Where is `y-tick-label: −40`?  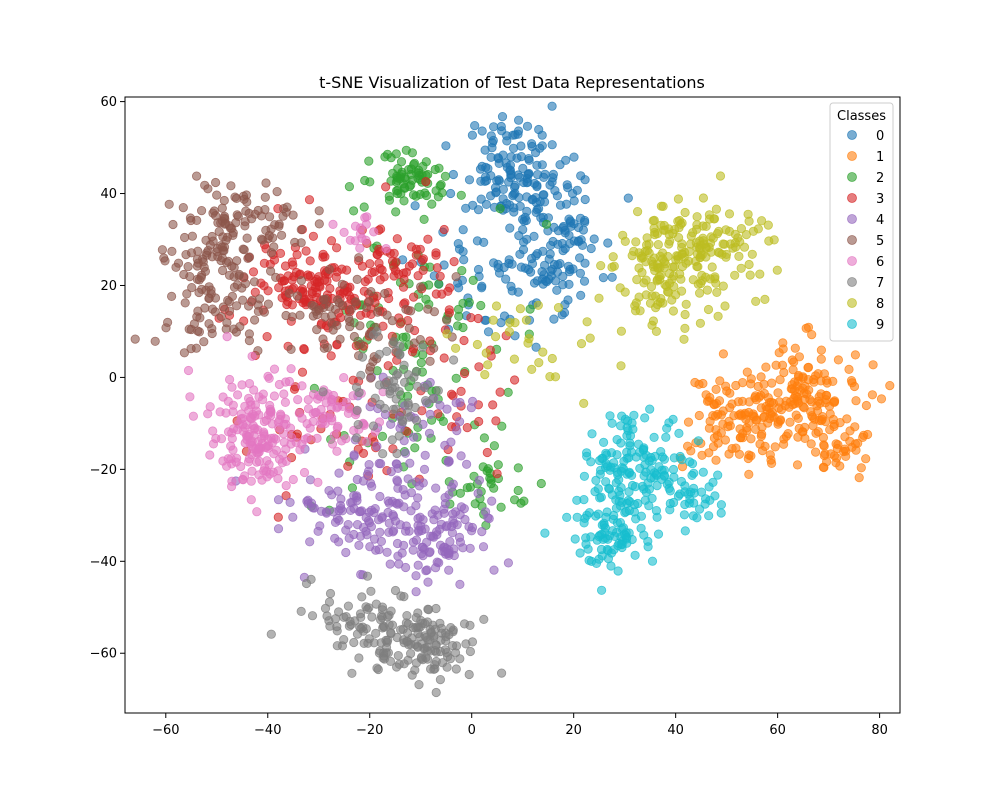 y-tick-label: −40 is located at coordinates (103, 562).